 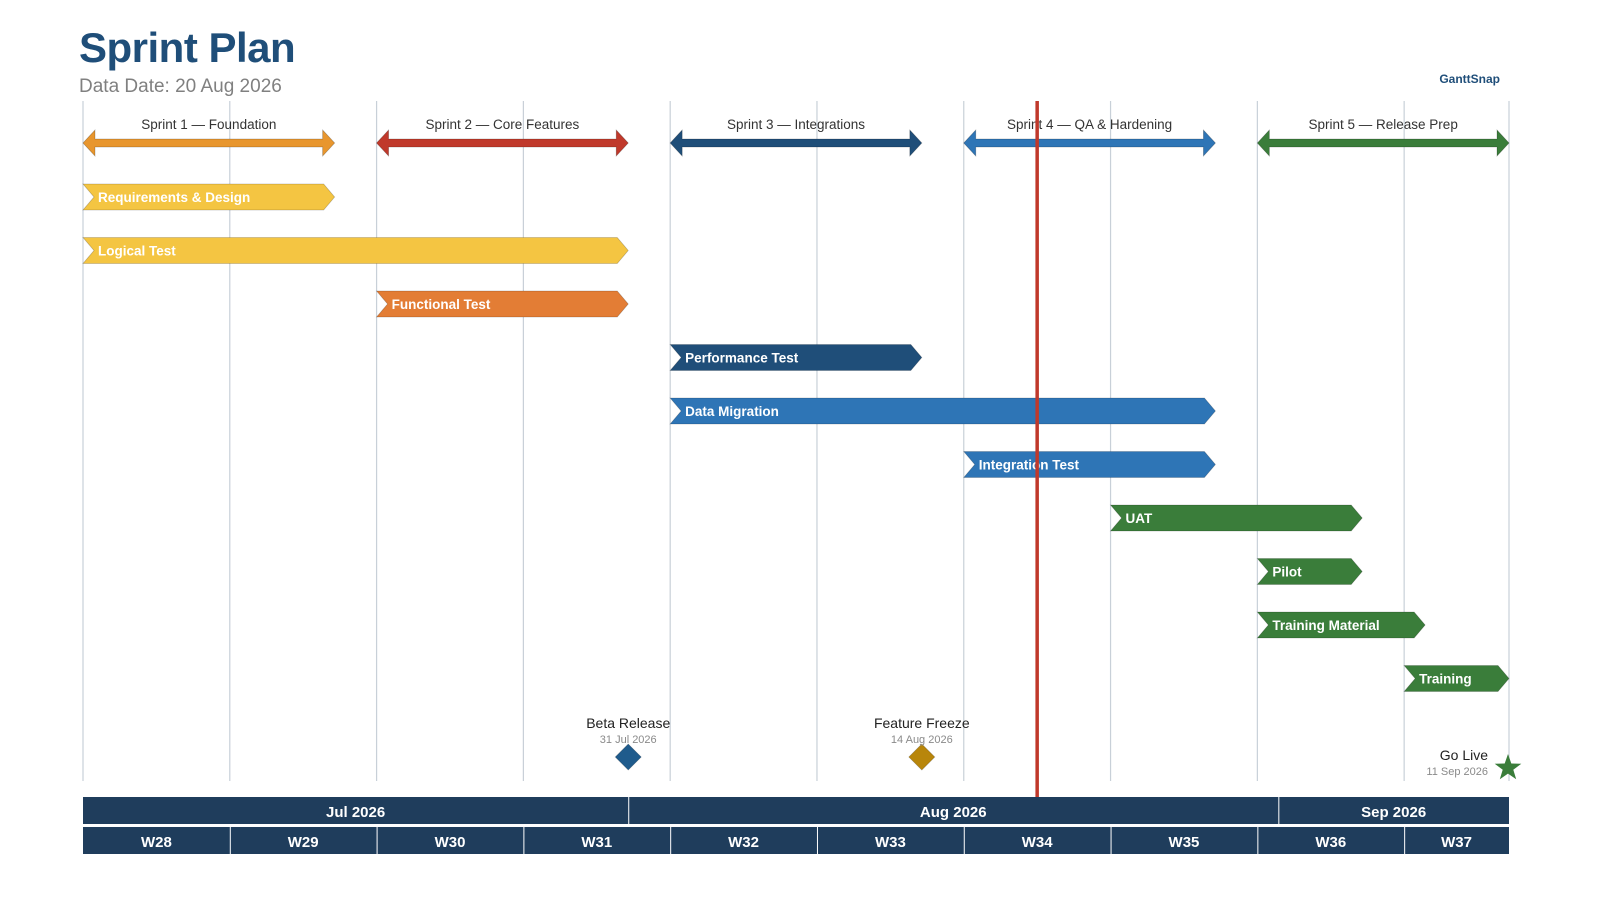 I want to click on week-label: W36, so click(x=1330, y=842).